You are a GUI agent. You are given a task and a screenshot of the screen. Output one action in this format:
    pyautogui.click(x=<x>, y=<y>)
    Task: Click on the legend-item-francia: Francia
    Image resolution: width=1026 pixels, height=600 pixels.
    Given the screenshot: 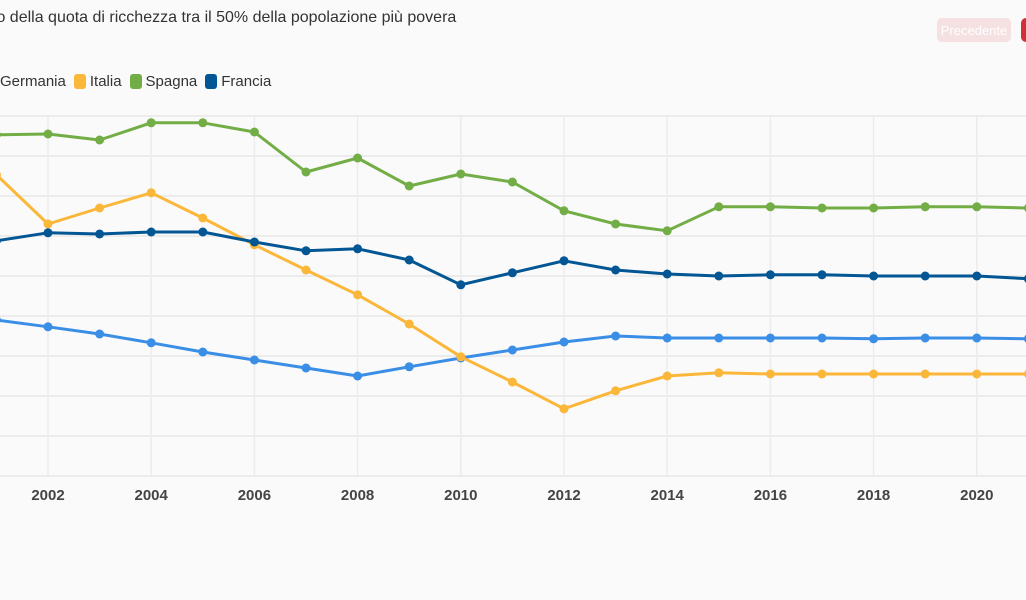 What is the action you would take?
    pyautogui.click(x=238, y=81)
    